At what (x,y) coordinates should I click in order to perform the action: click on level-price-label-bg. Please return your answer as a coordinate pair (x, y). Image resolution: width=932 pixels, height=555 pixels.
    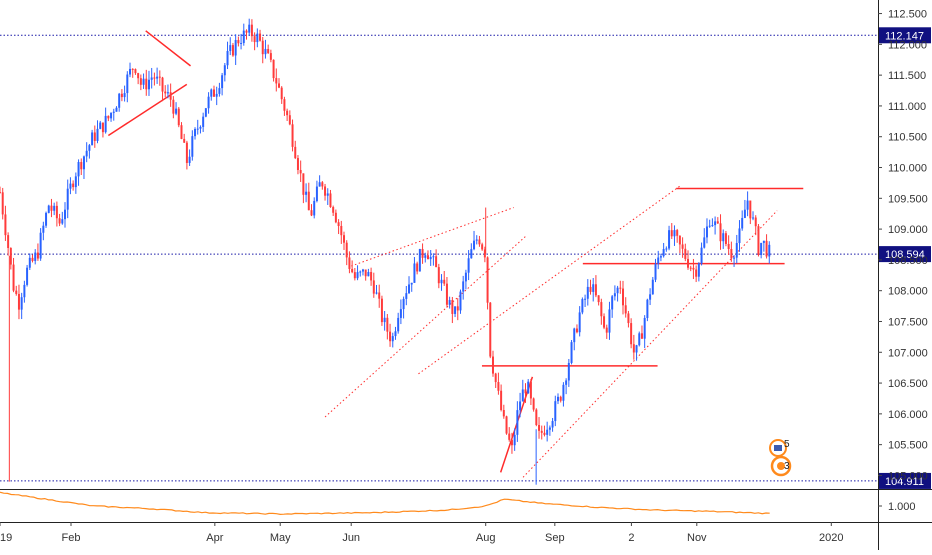
    Looking at the image, I should click on (905, 480).